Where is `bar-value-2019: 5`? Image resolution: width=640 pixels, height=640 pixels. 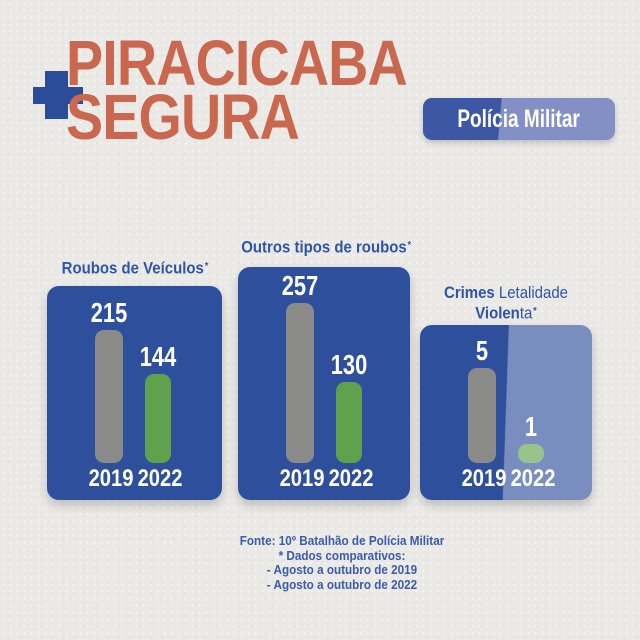
bar-value-2019: 5 is located at coordinates (482, 350).